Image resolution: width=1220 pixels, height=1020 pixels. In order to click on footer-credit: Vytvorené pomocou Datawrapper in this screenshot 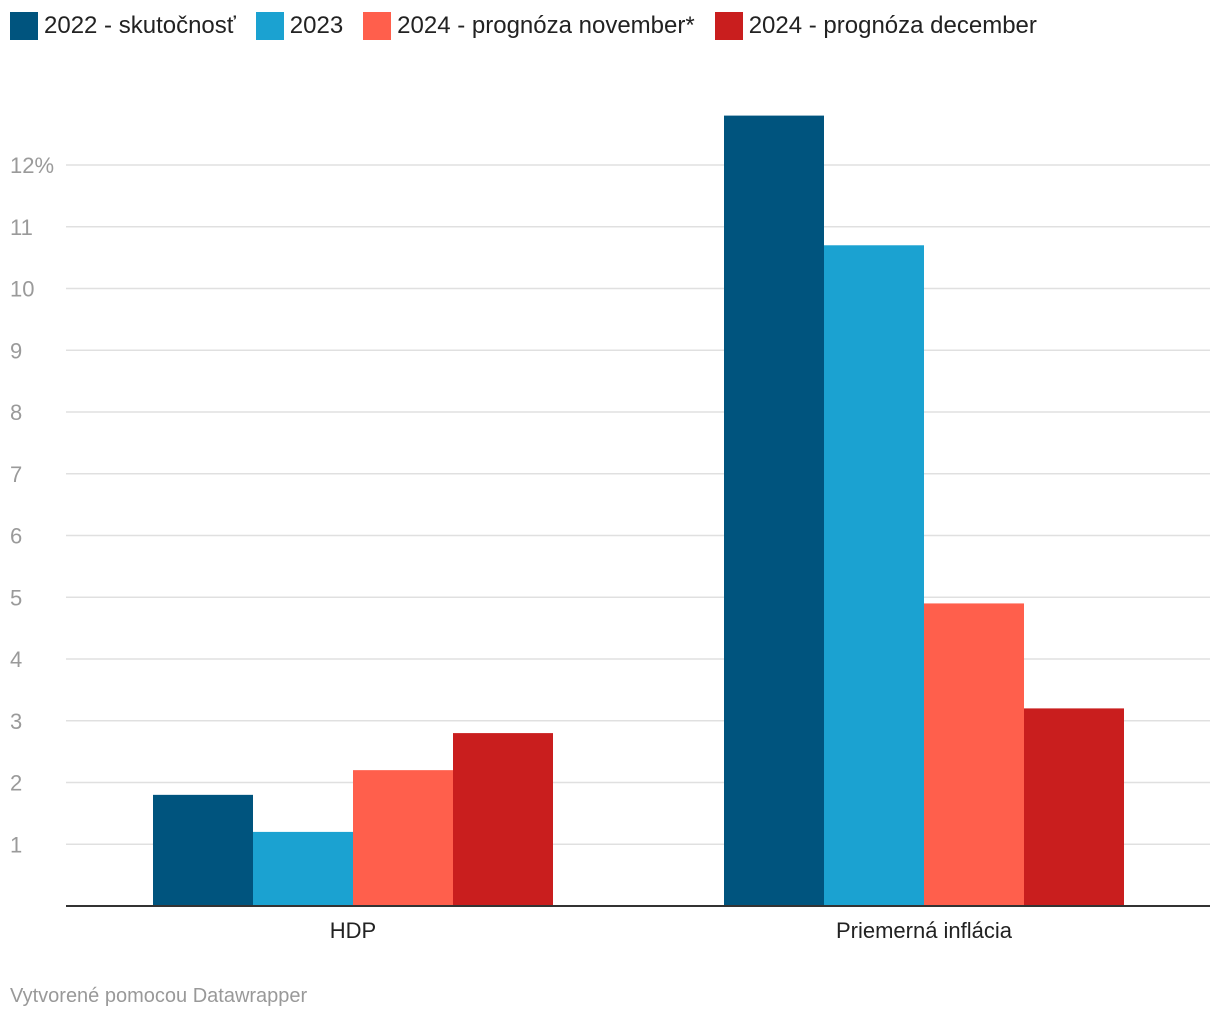, I will do `click(159, 996)`.